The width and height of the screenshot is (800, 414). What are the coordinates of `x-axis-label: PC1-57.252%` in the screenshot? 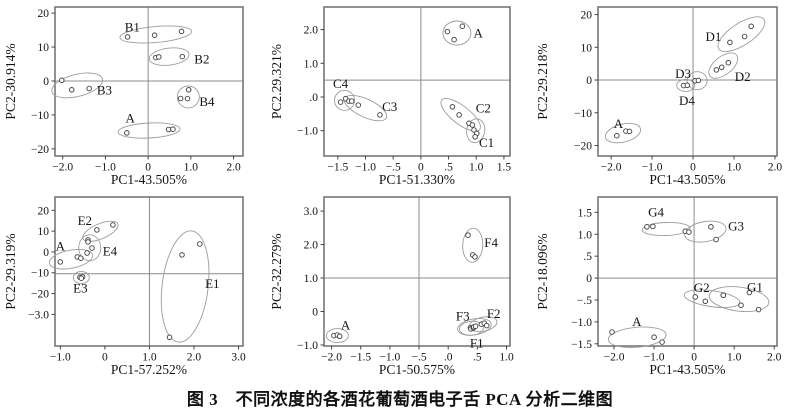 It's located at (149, 369).